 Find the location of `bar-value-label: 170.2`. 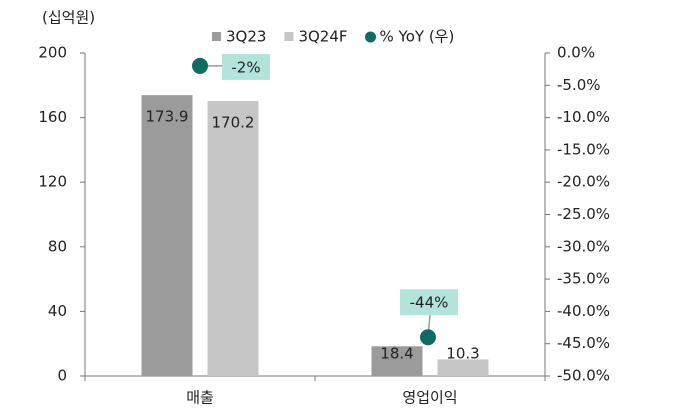

bar-value-label: 170.2 is located at coordinates (233, 123).